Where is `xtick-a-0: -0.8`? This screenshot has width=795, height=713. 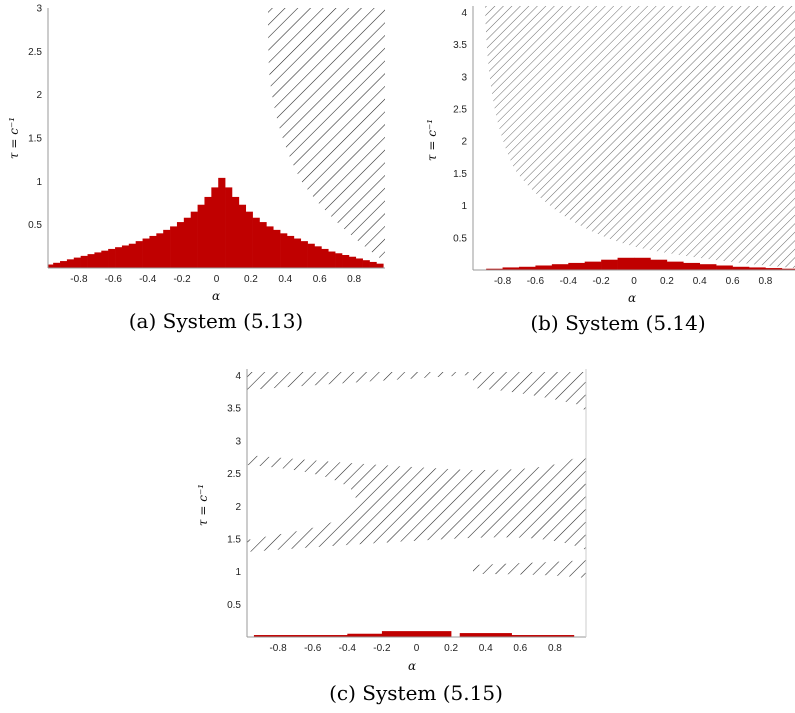
xtick-a-0: -0.8 is located at coordinates (79, 279).